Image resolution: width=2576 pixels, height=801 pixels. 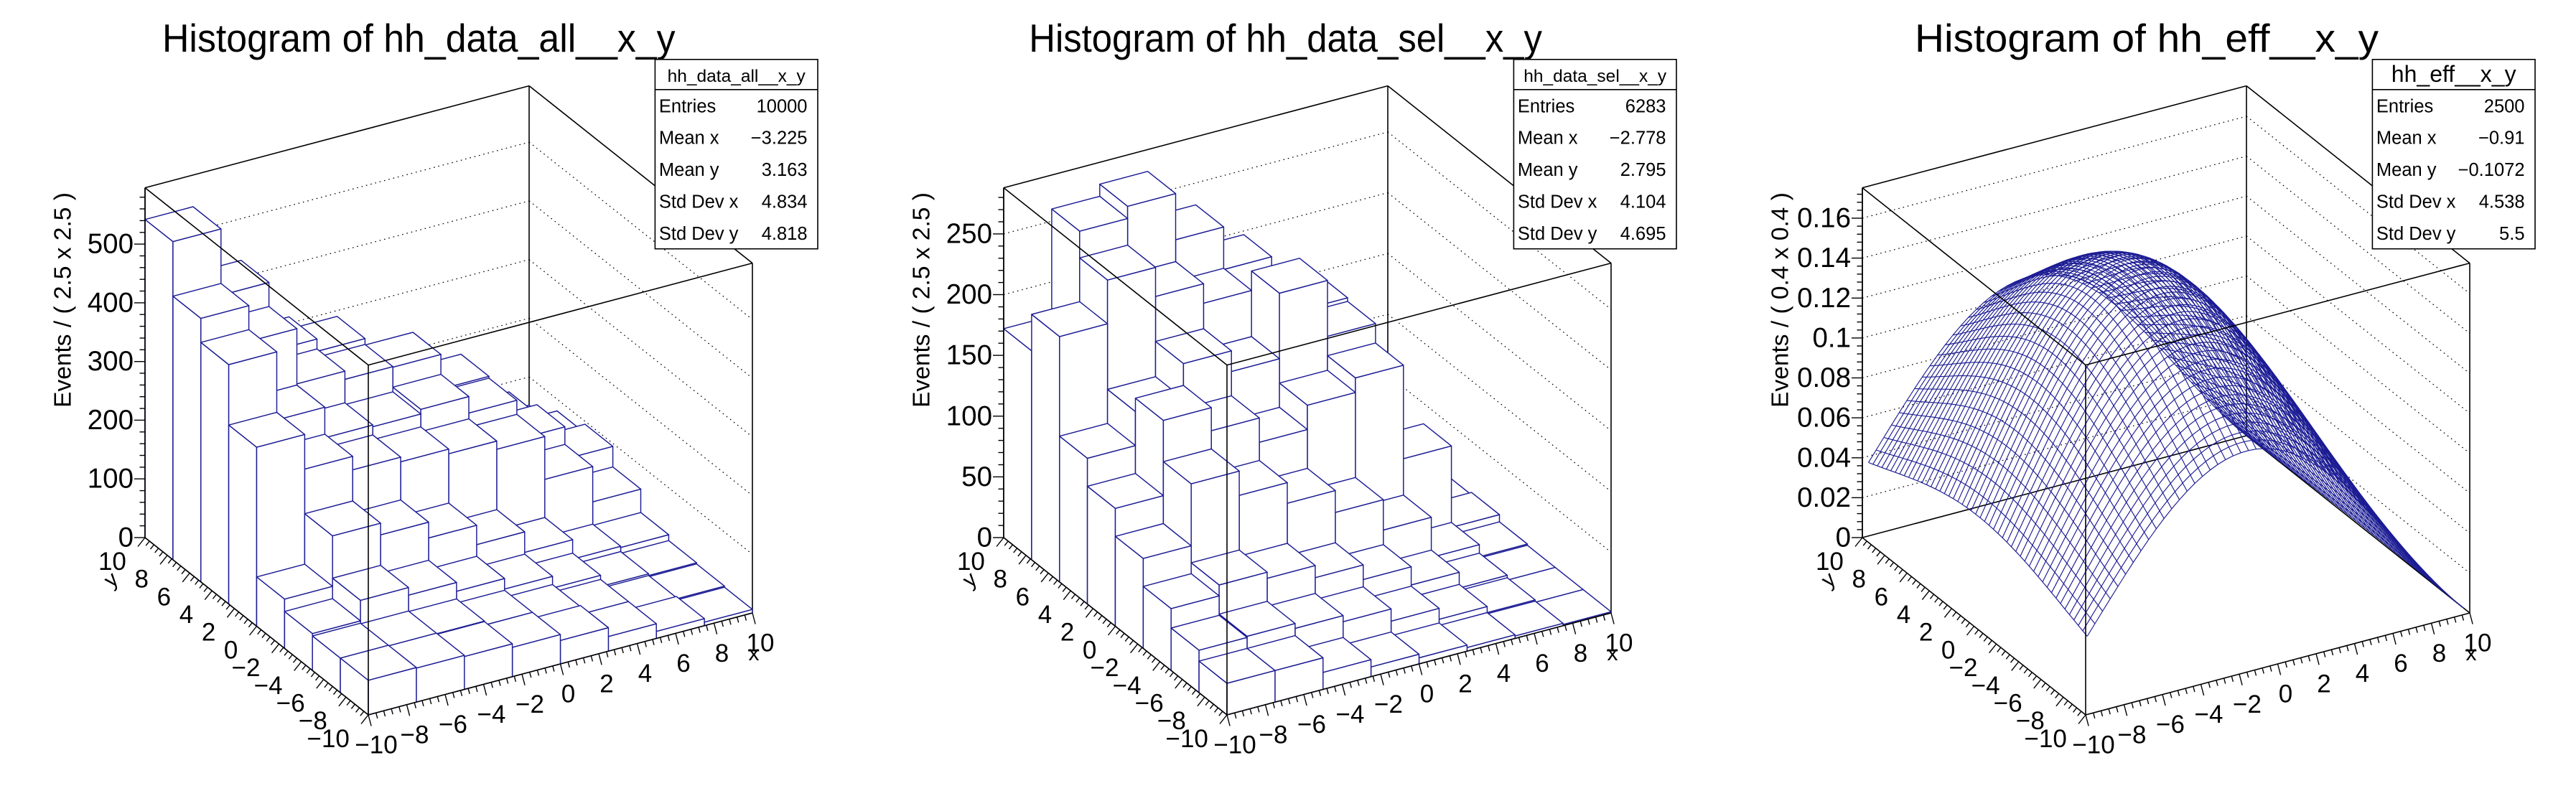 What do you see at coordinates (111, 420) in the screenshot?
I see `svg-text: 200` at bounding box center [111, 420].